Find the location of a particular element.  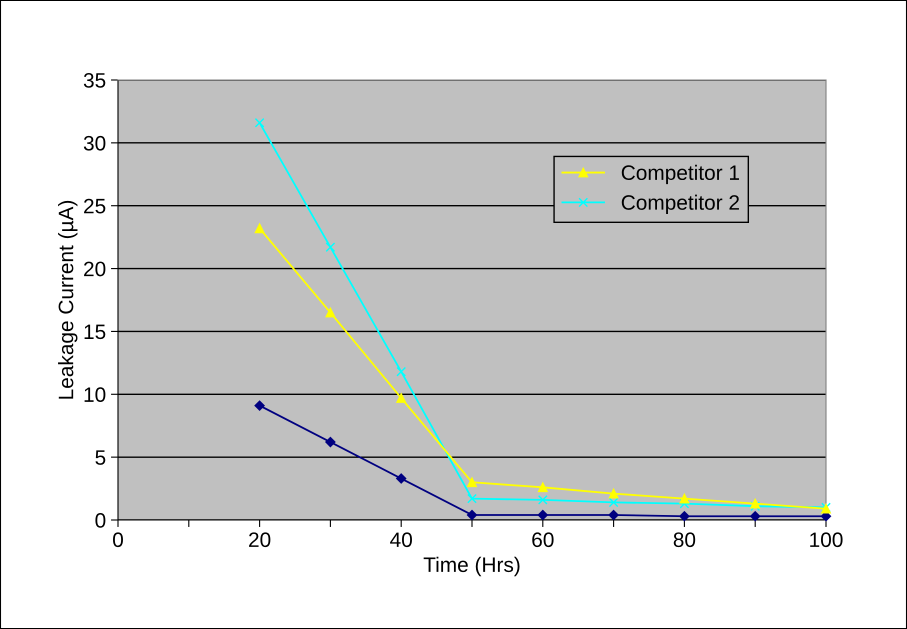

y-tick-label: 20 is located at coordinates (95, 269).